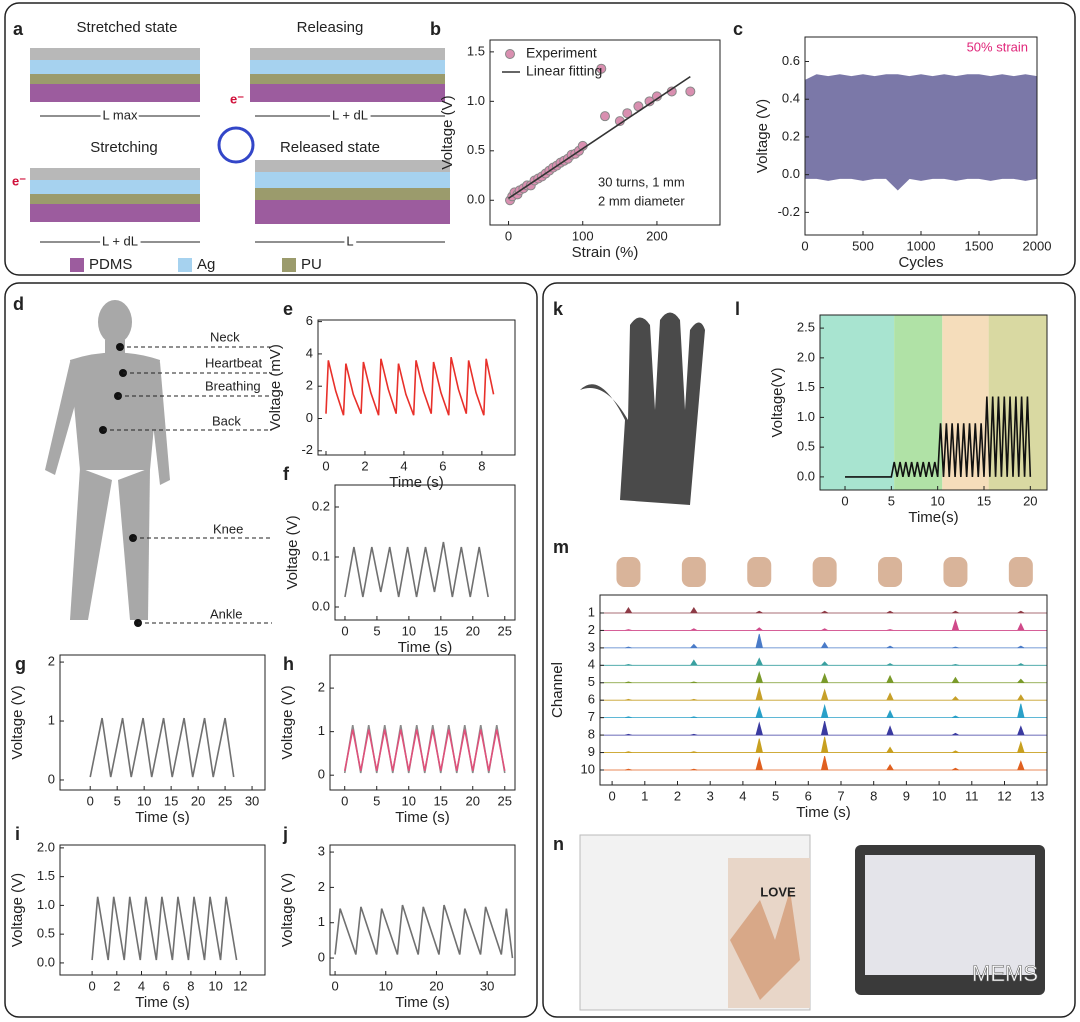 Image resolution: width=1080 pixels, height=1022 pixels. I want to click on panel-letter: k, so click(558, 309).